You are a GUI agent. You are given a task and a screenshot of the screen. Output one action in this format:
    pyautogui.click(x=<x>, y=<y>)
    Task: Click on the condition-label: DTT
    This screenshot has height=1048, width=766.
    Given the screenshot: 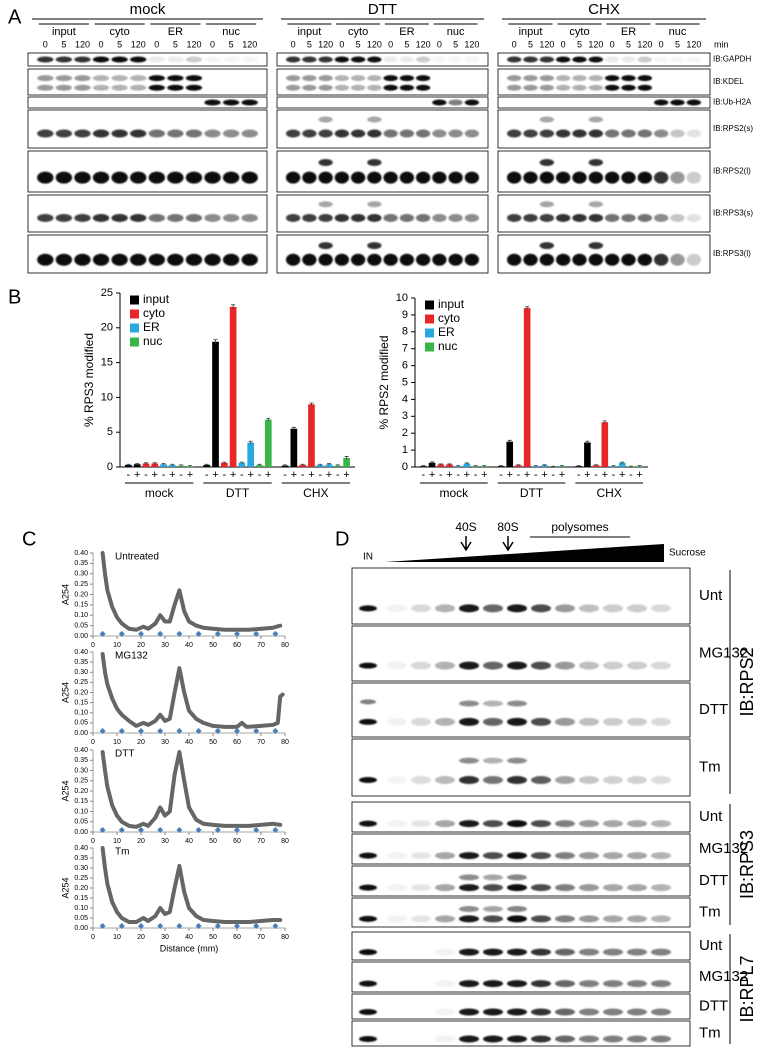 What is the action you would take?
    pyautogui.click(x=713, y=880)
    